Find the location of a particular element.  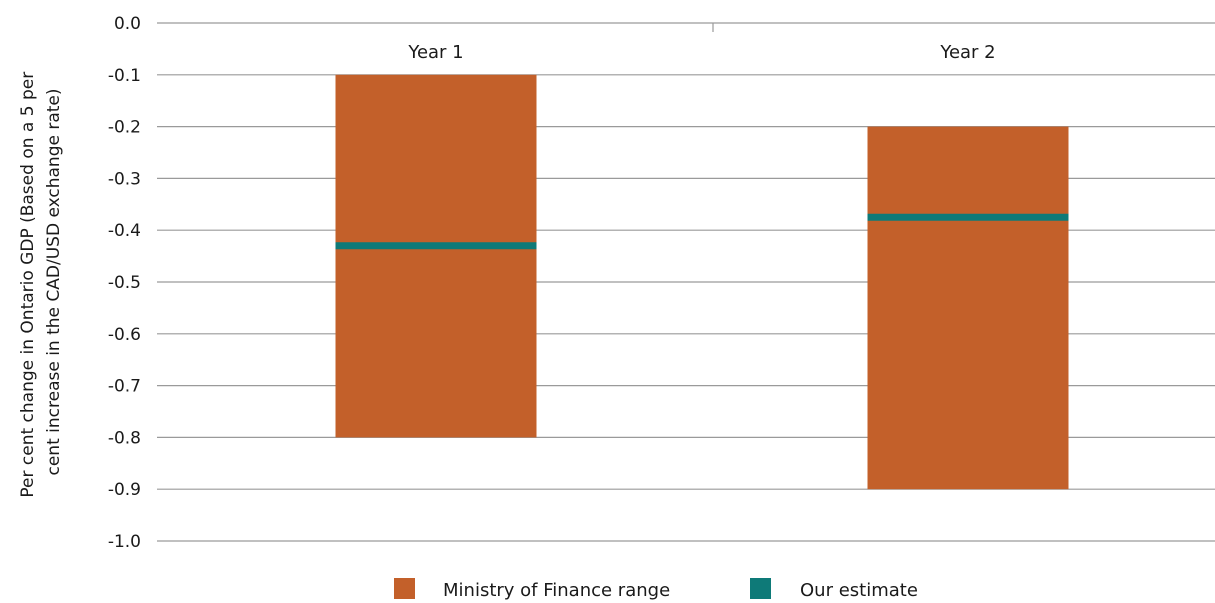

y-tick-label: -0.3 is located at coordinates (124, 179).